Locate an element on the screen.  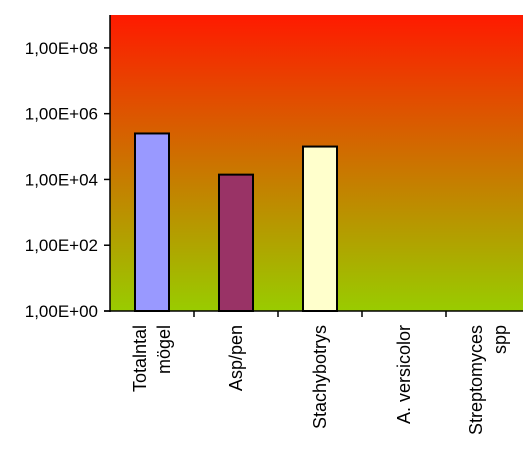
y-tick-label: 1,00E+02 is located at coordinates (61, 245).